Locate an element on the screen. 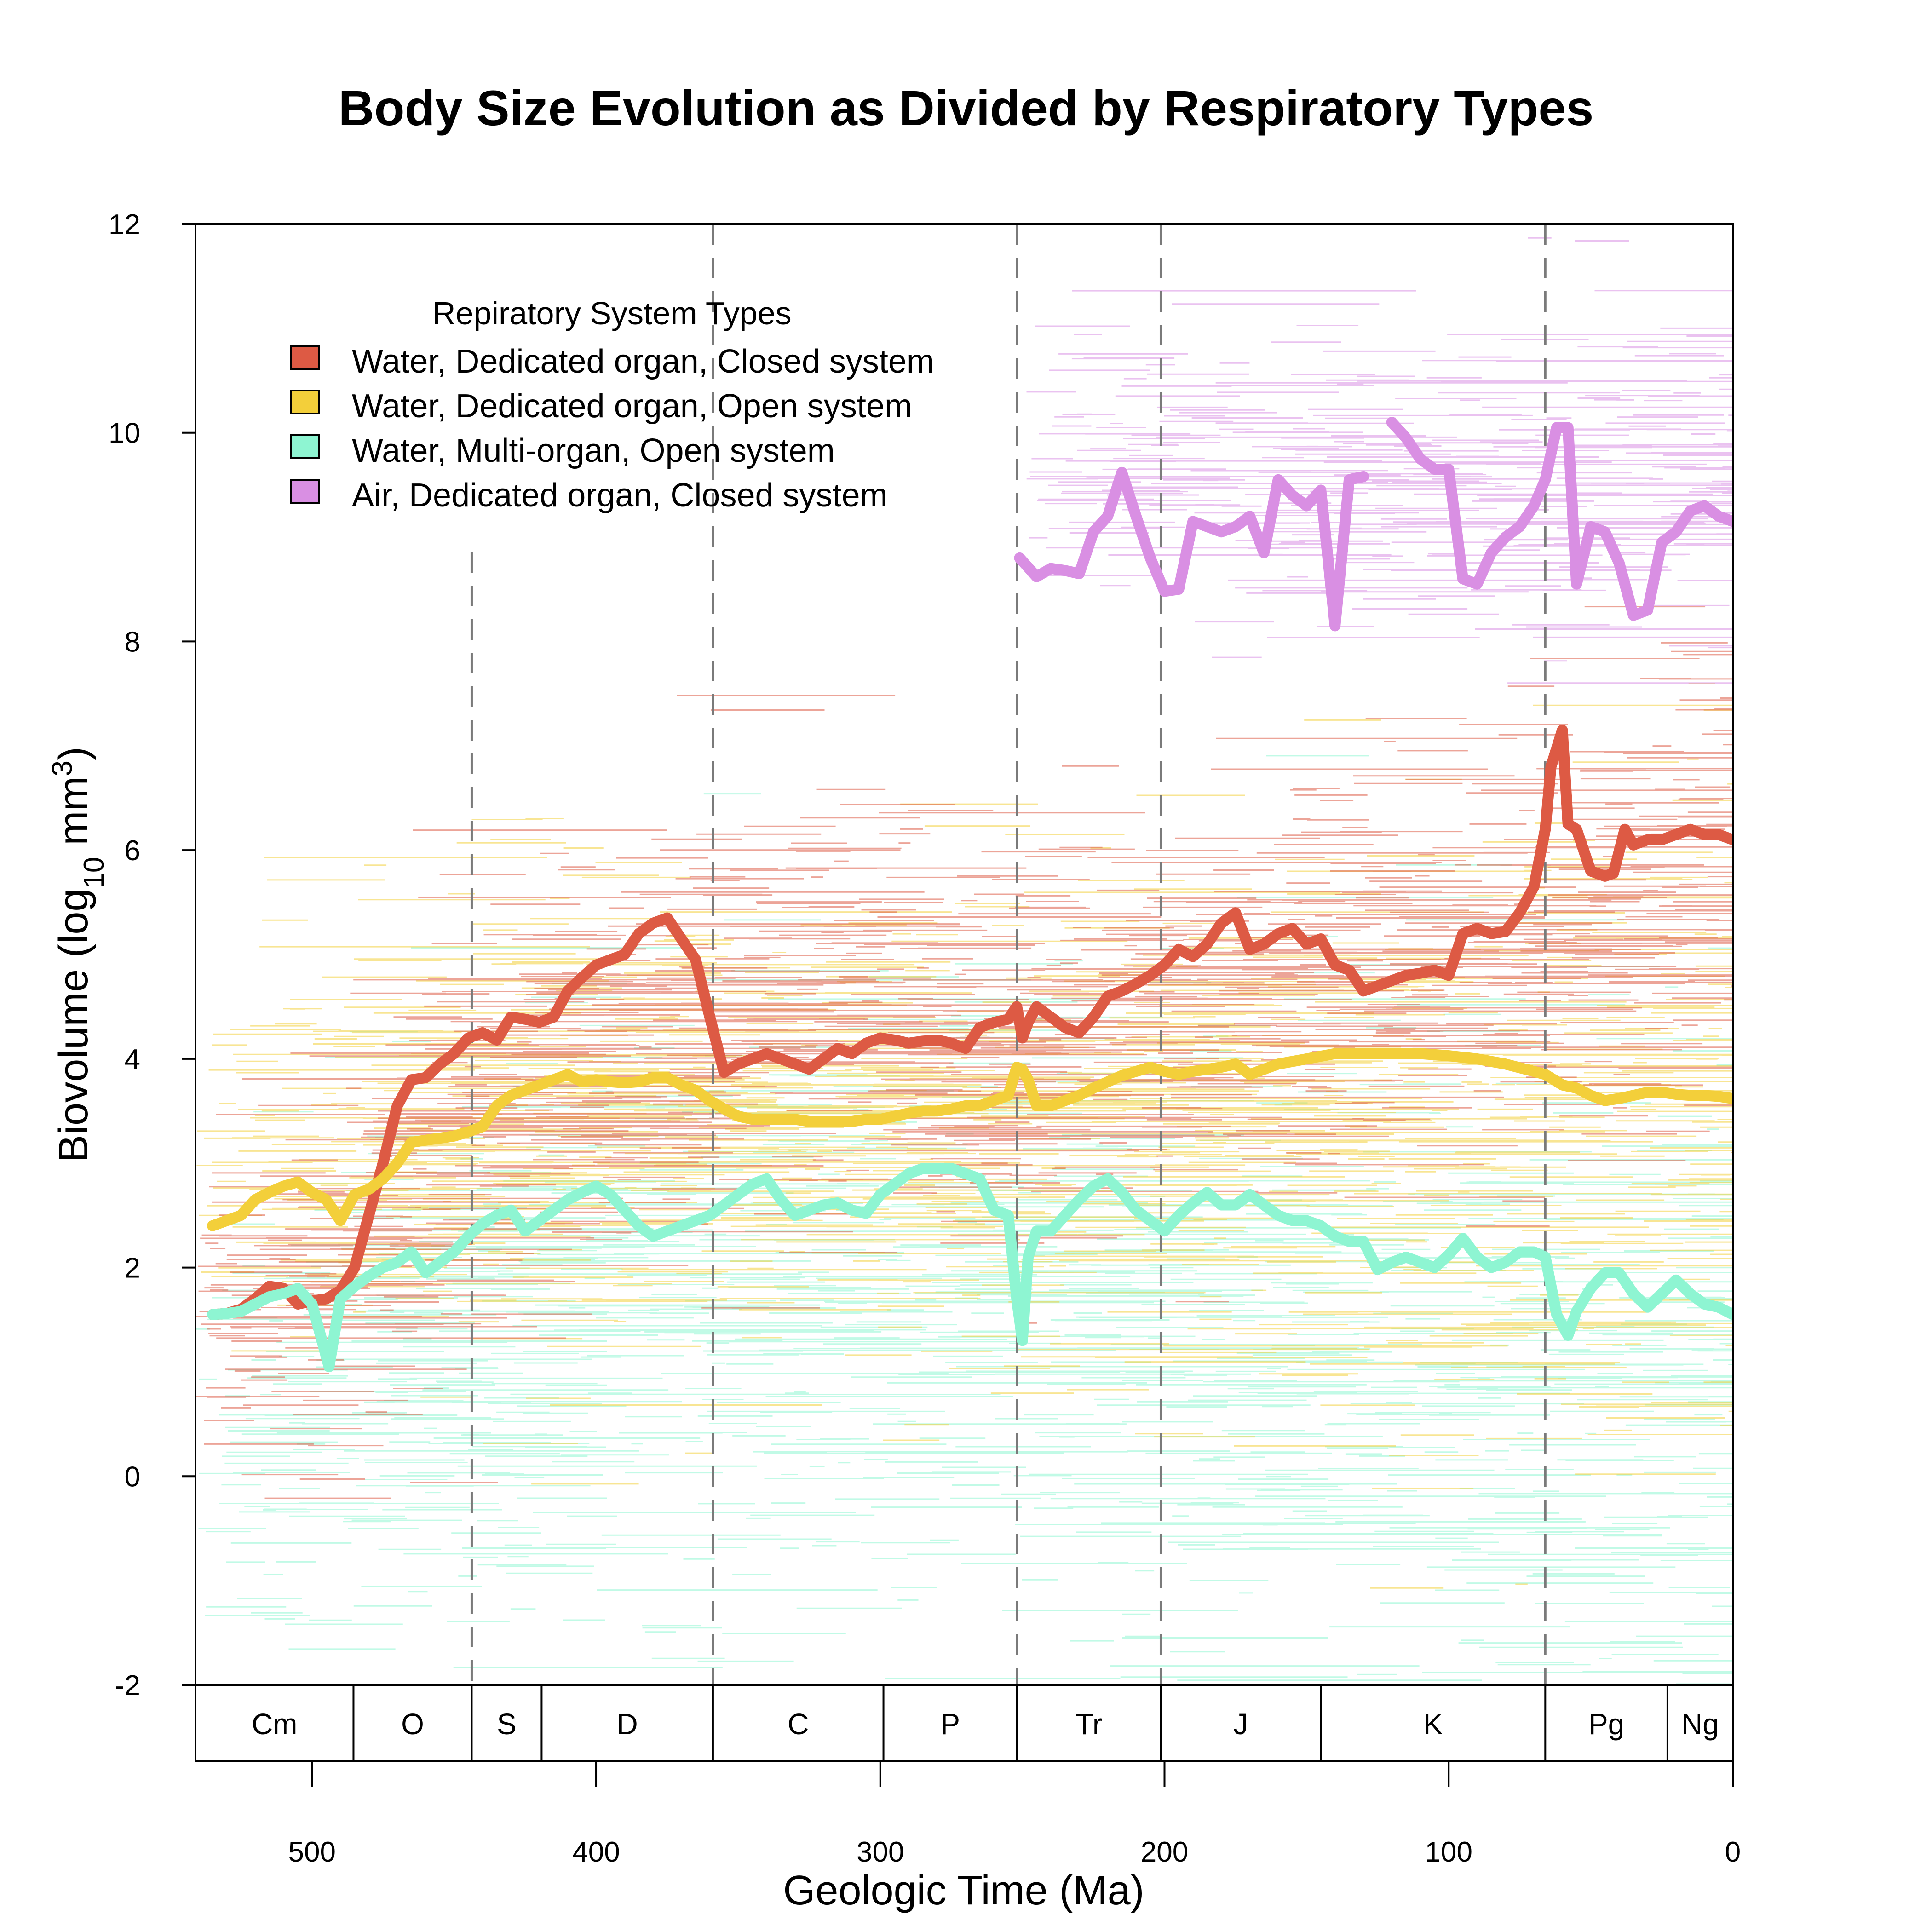  y-tick-label: 0 is located at coordinates (132, 1477).